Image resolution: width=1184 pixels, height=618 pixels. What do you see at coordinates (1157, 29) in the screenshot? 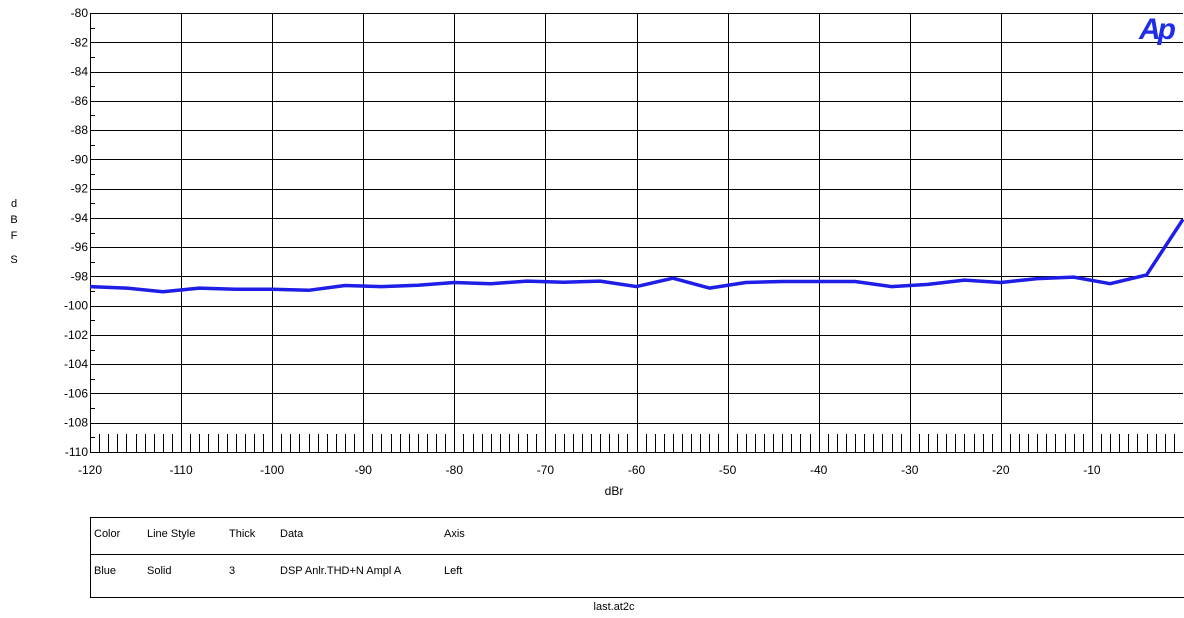
I see `ap-logo: Ap` at bounding box center [1157, 29].